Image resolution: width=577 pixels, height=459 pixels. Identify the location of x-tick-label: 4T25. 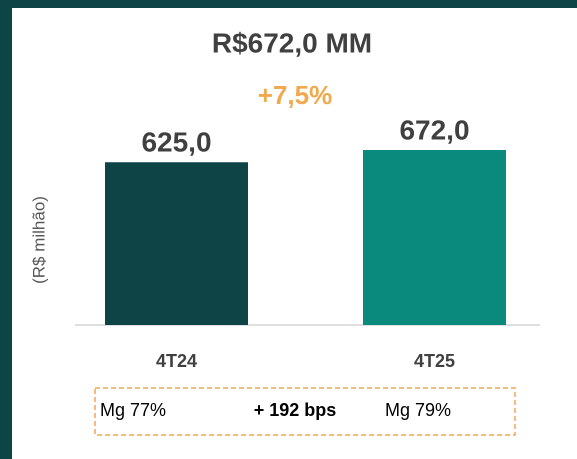
(434, 361).